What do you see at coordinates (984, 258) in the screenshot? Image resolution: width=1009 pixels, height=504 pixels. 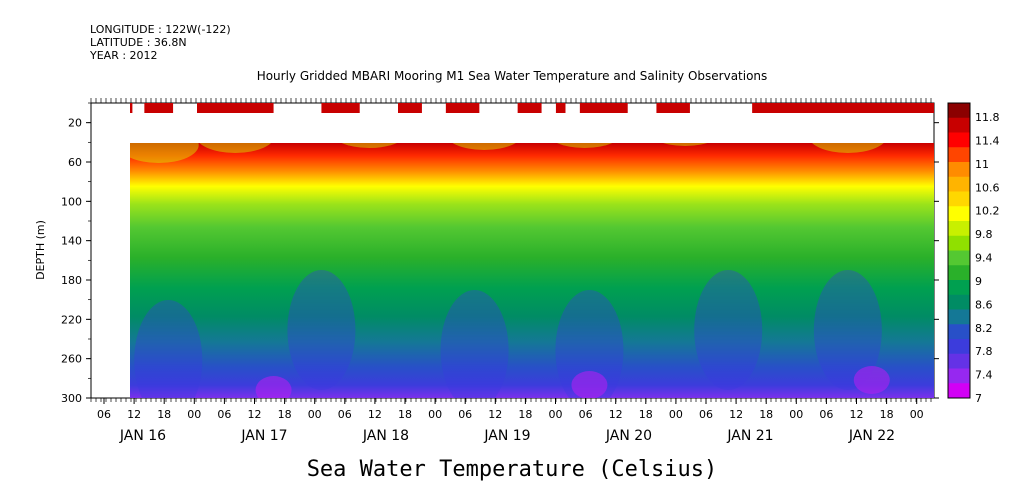 I see `colorbar-label: 9.4` at bounding box center [984, 258].